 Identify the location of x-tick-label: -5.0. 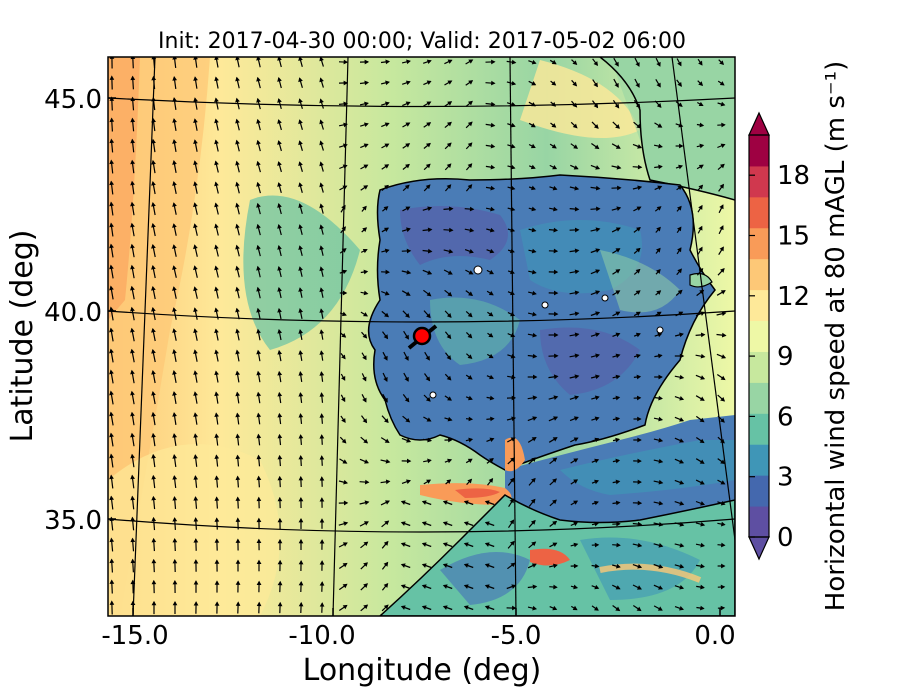
(516, 636).